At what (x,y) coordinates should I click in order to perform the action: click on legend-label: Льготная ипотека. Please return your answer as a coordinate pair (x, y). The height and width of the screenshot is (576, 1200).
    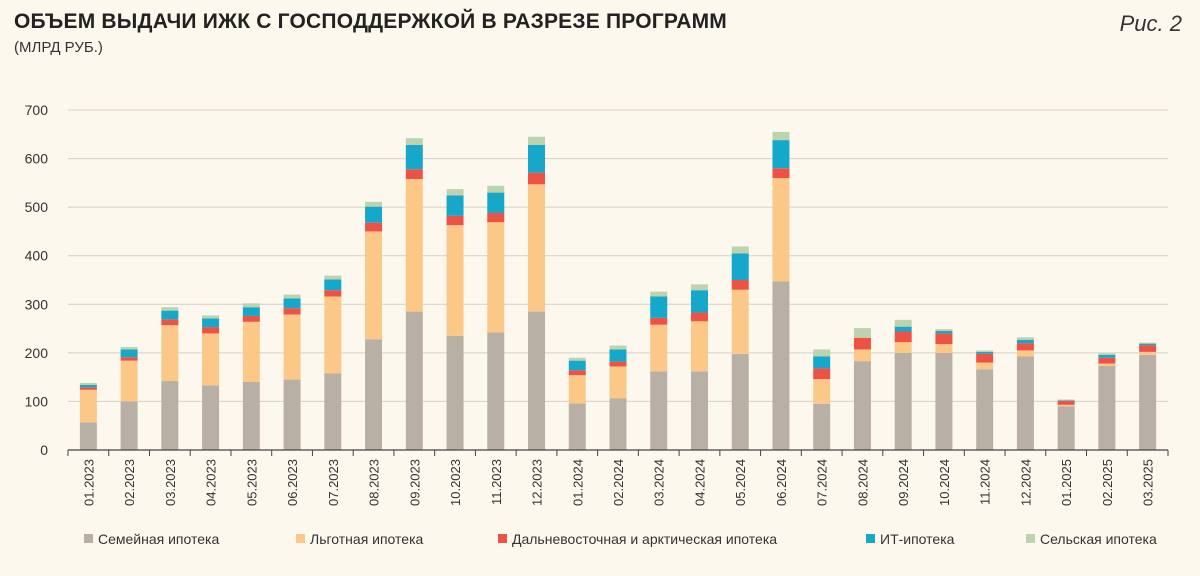
    Looking at the image, I should click on (367, 539).